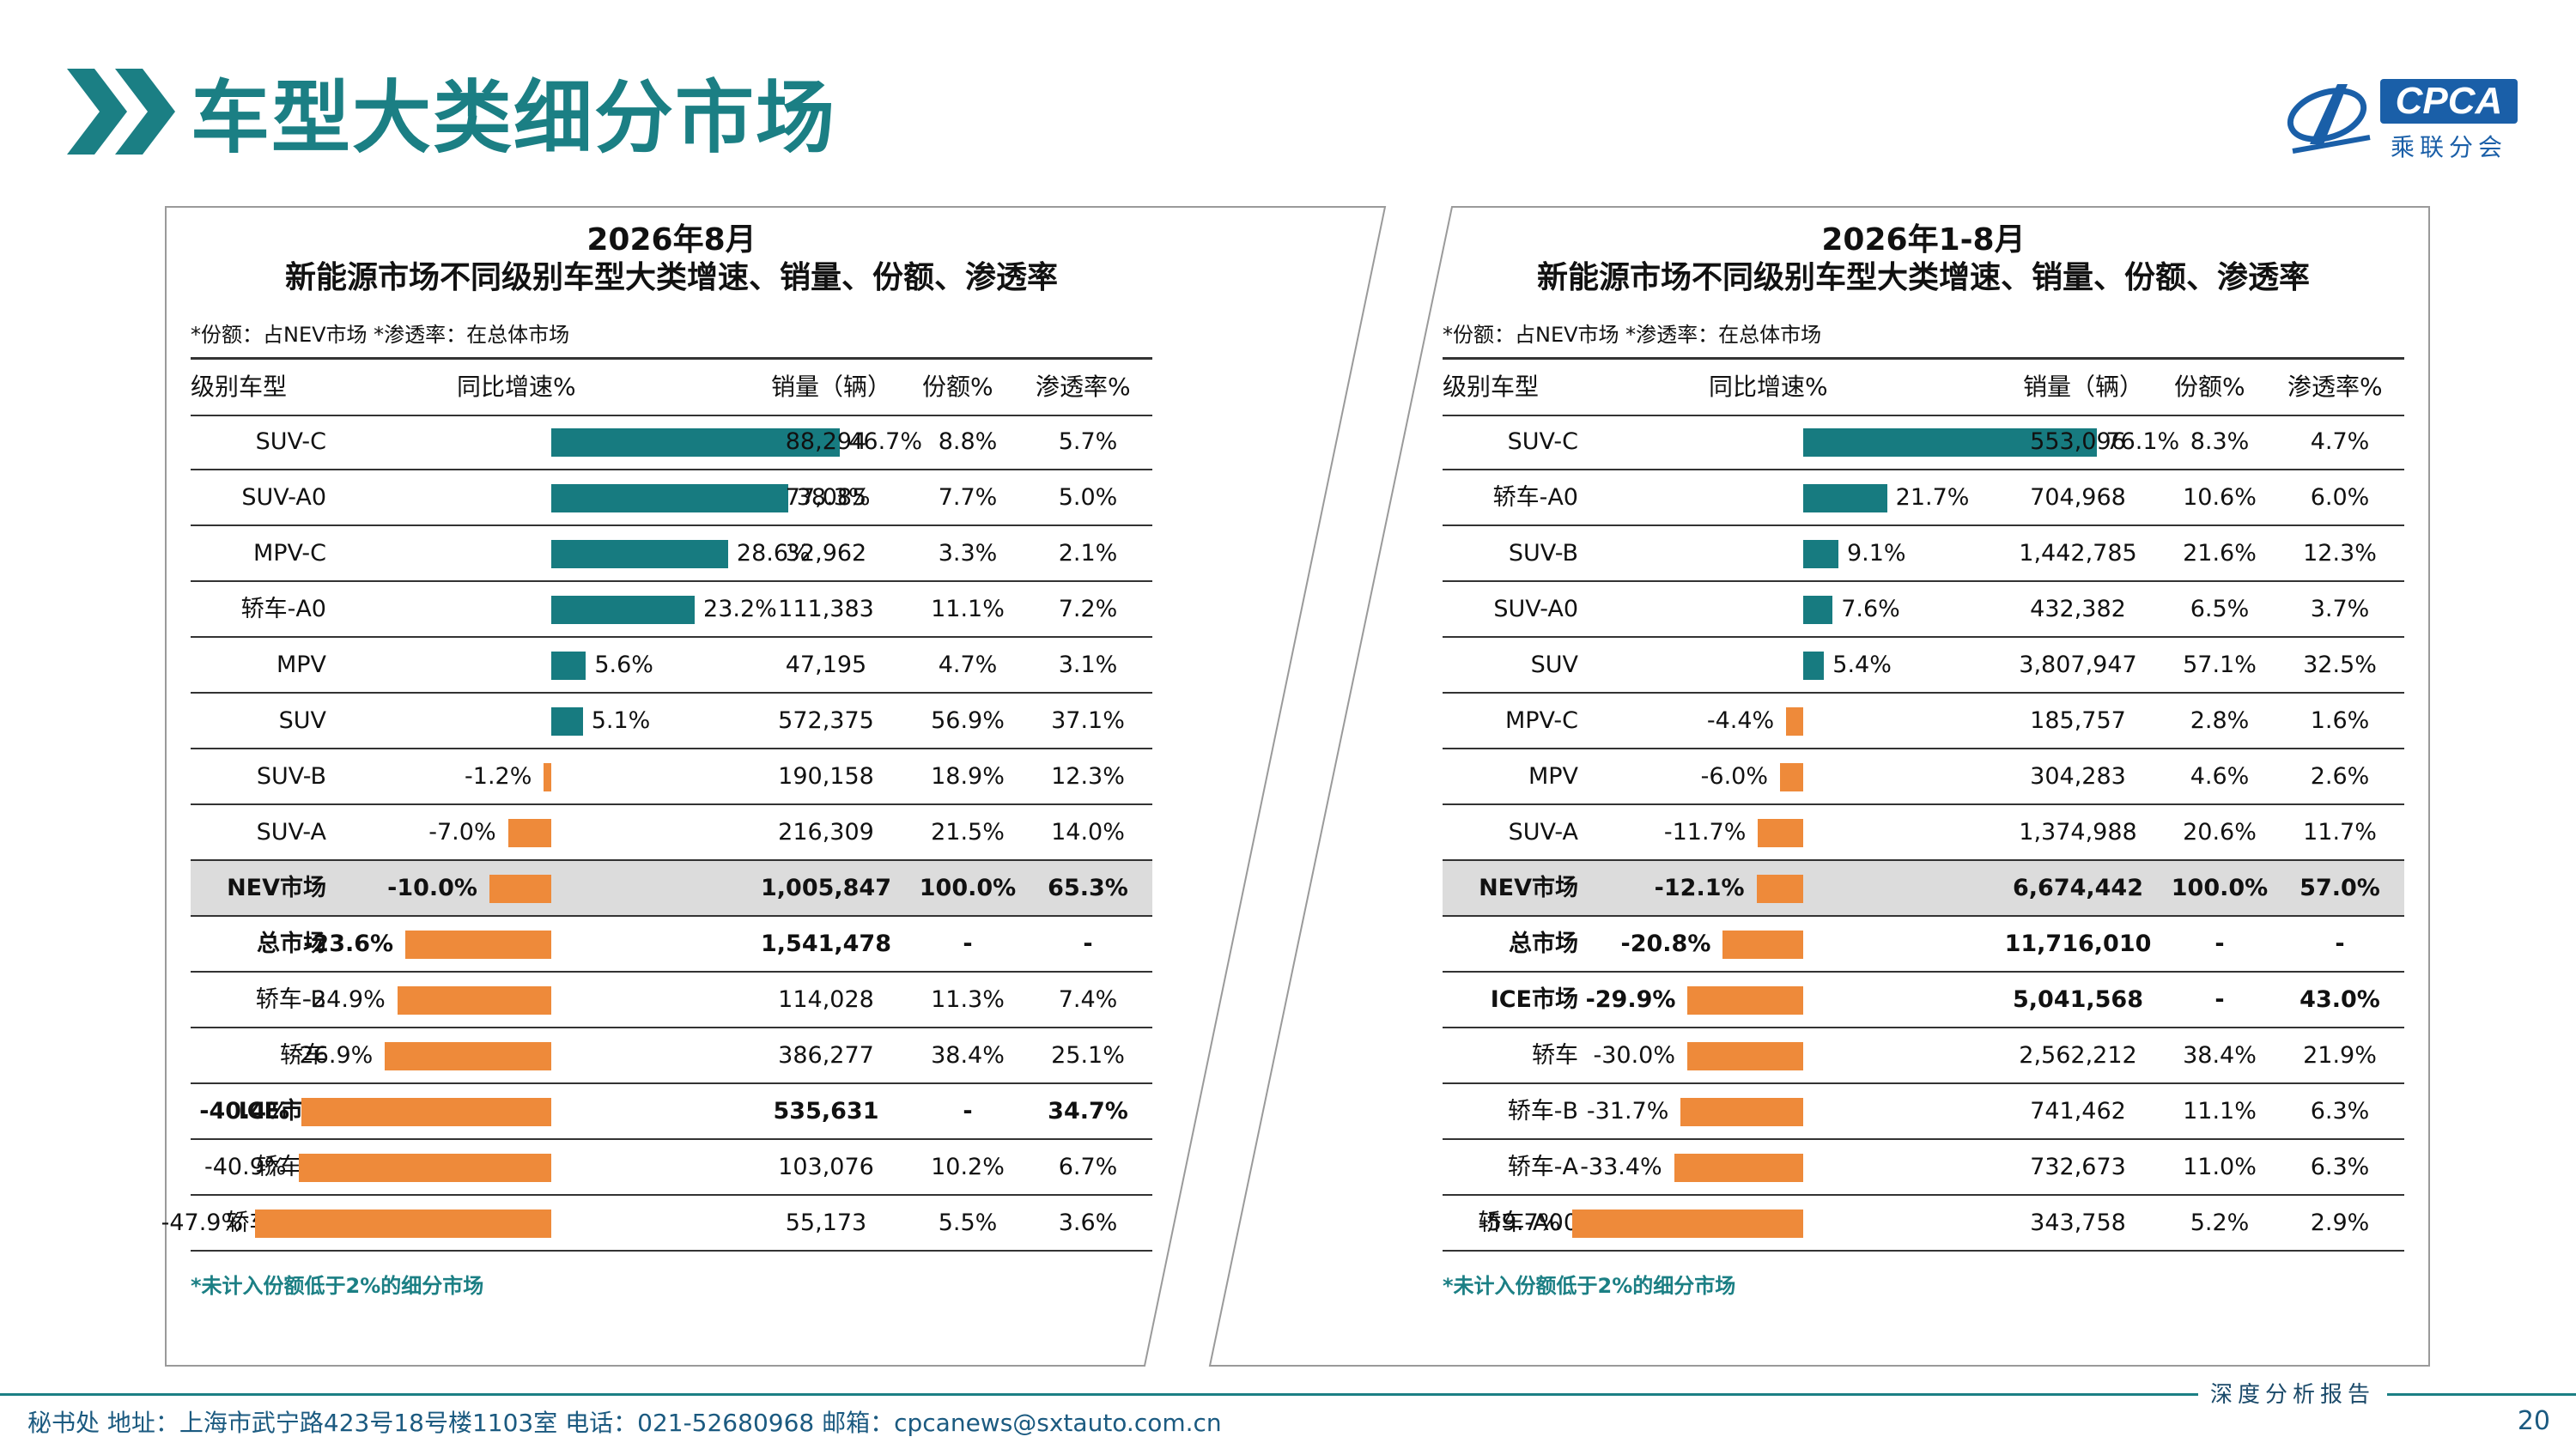 This screenshot has height=1449, width=2576. I want to click on table-row: MPV -6.0% 304,283 4.6% 2.6%, so click(1923, 777).